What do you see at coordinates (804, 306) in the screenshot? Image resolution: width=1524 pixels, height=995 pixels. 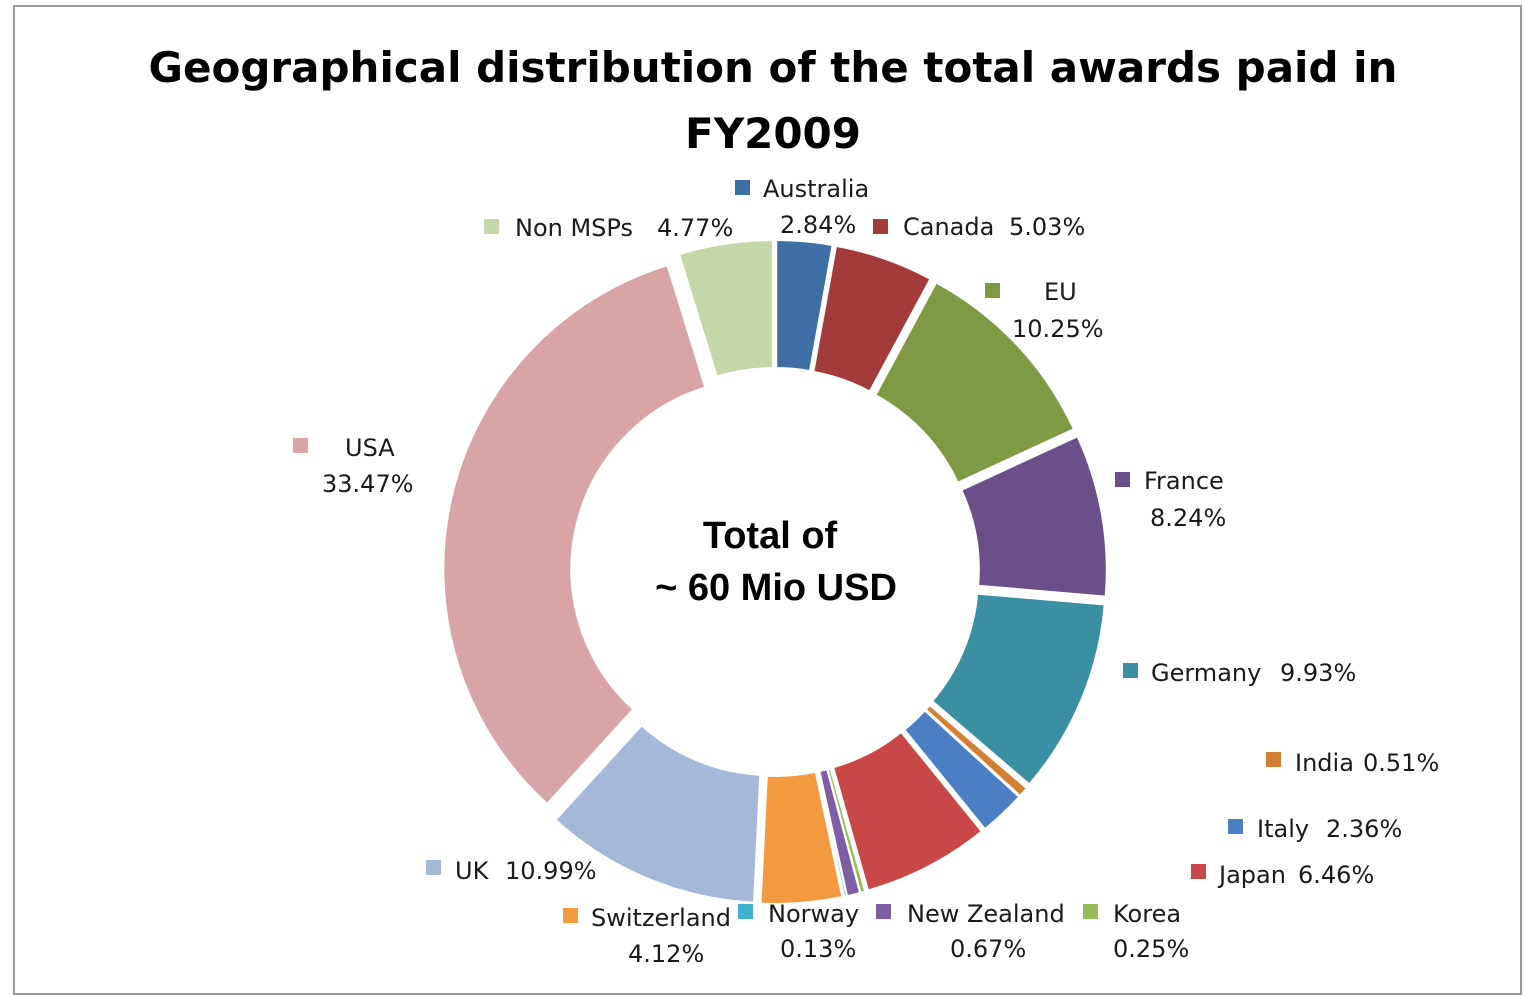 I see `slice-australia` at bounding box center [804, 306].